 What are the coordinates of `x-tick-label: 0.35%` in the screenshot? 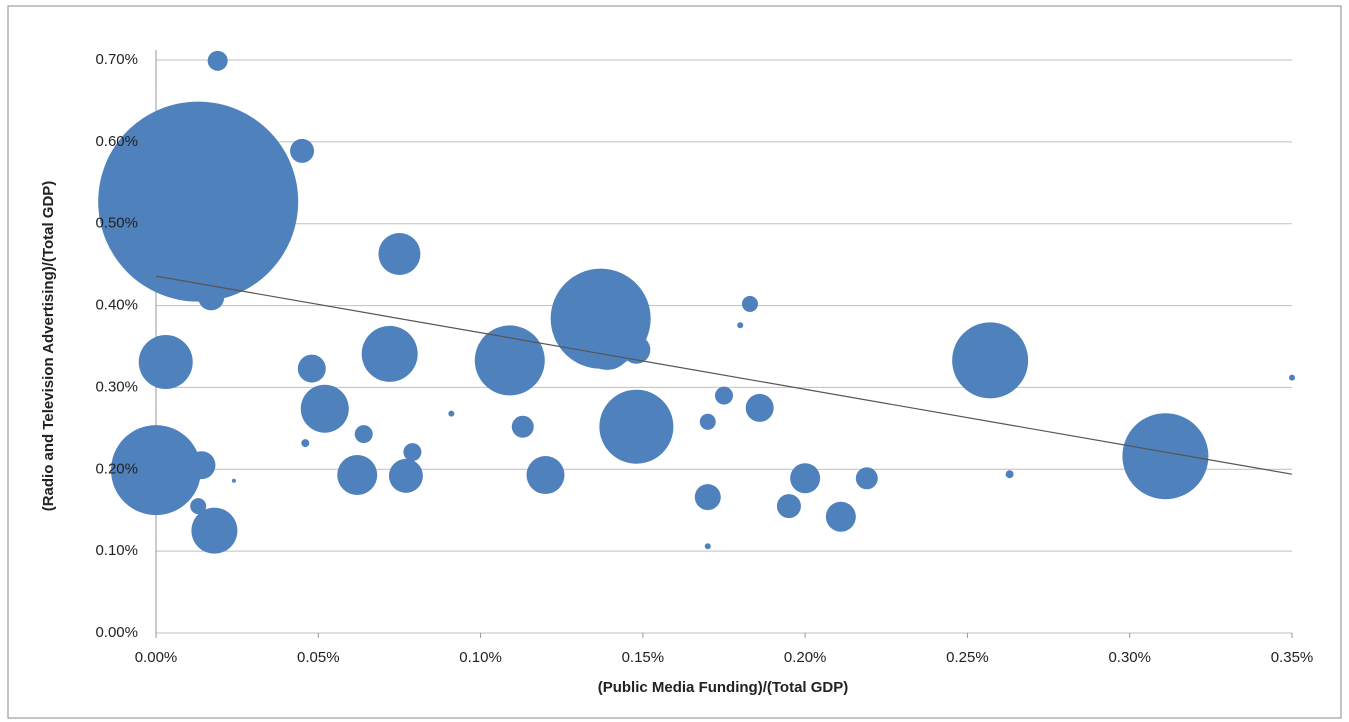 It's located at (1292, 657).